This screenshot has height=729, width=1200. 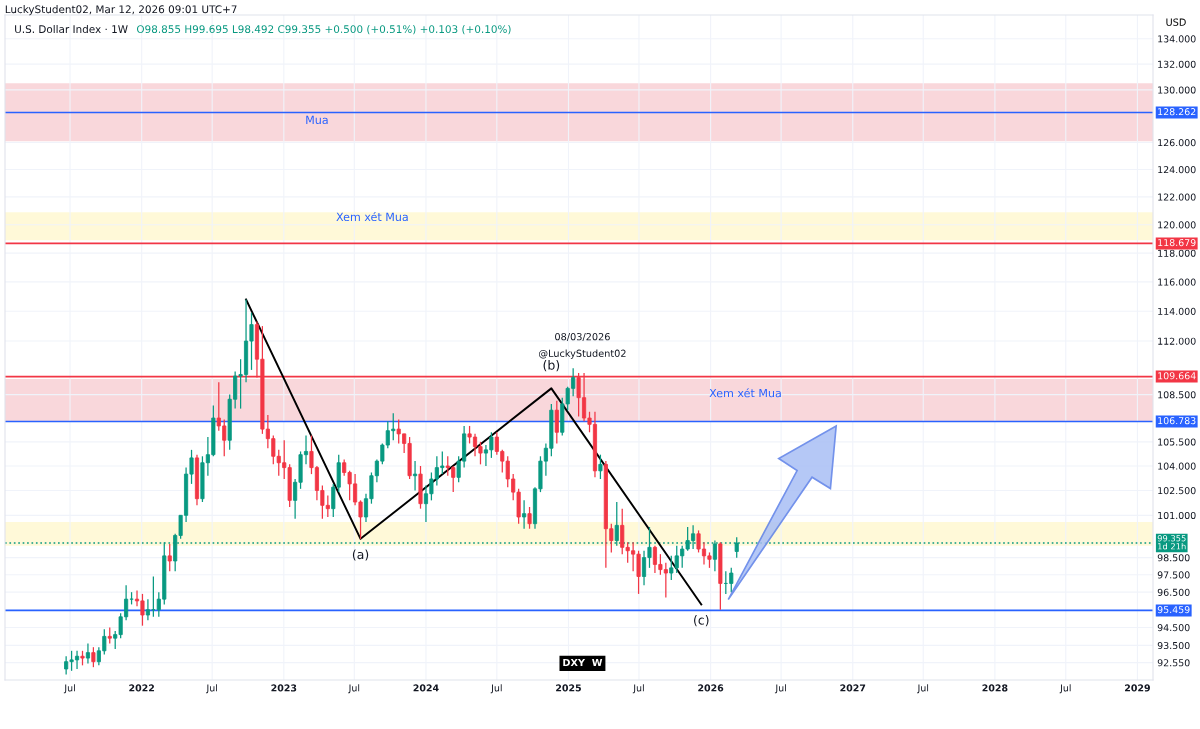 What do you see at coordinates (1177, 395) in the screenshot?
I see `y-tick-label: 108.500` at bounding box center [1177, 395].